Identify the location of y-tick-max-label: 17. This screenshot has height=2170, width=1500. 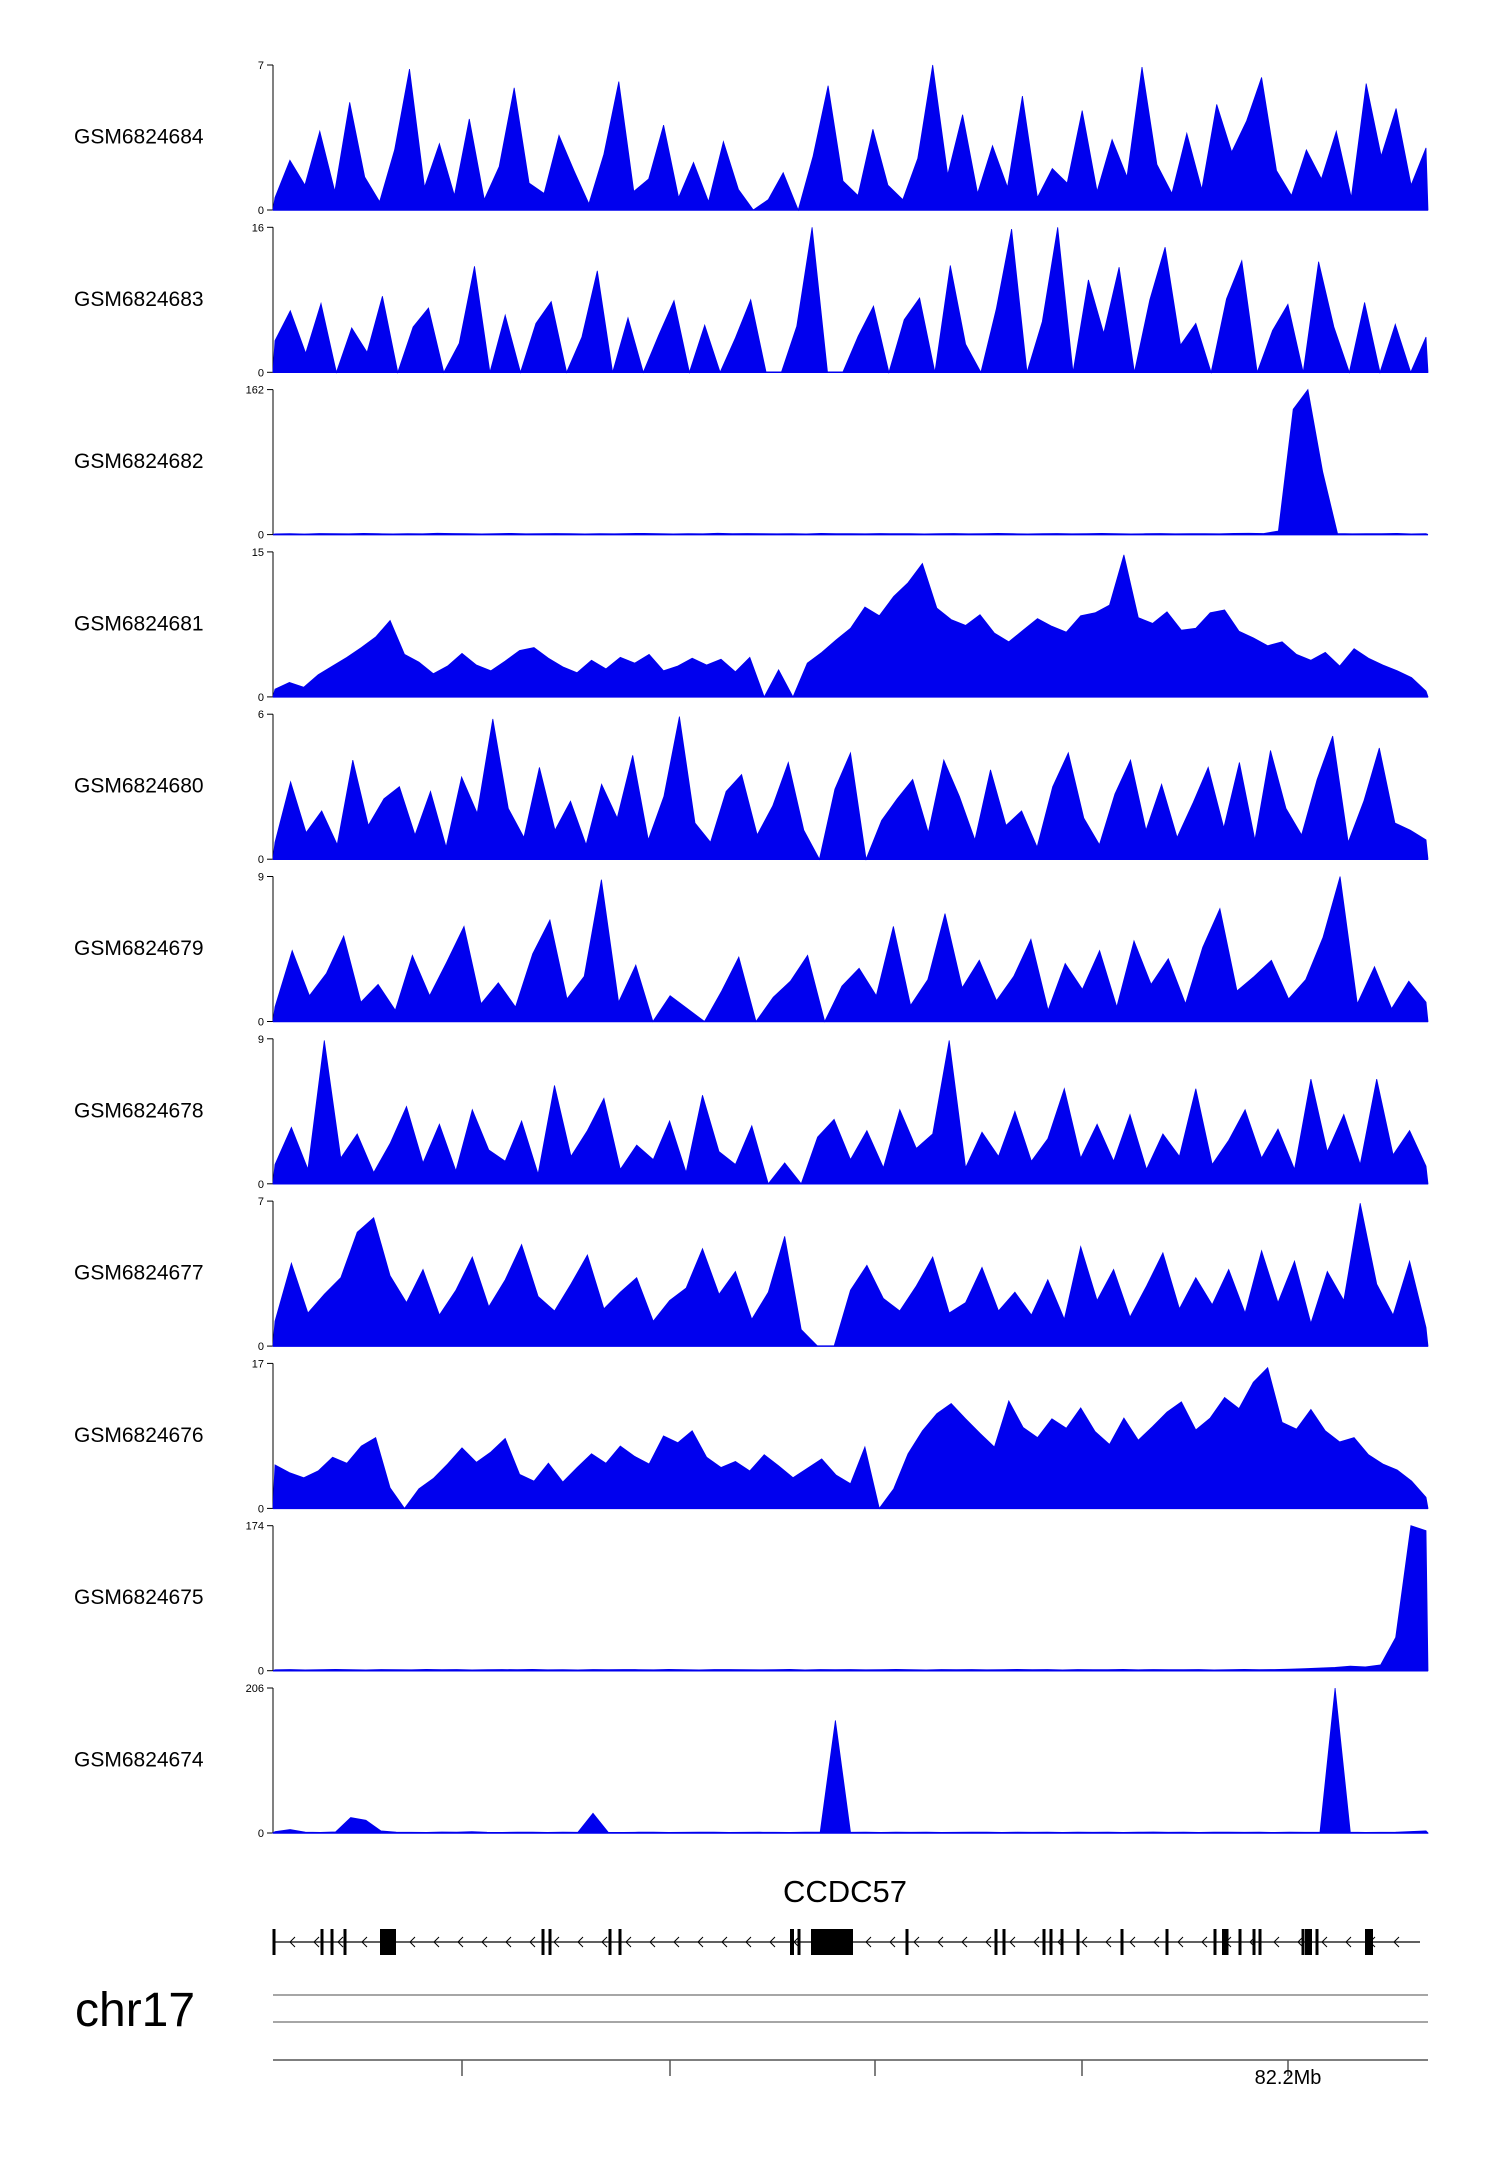
(258, 1364).